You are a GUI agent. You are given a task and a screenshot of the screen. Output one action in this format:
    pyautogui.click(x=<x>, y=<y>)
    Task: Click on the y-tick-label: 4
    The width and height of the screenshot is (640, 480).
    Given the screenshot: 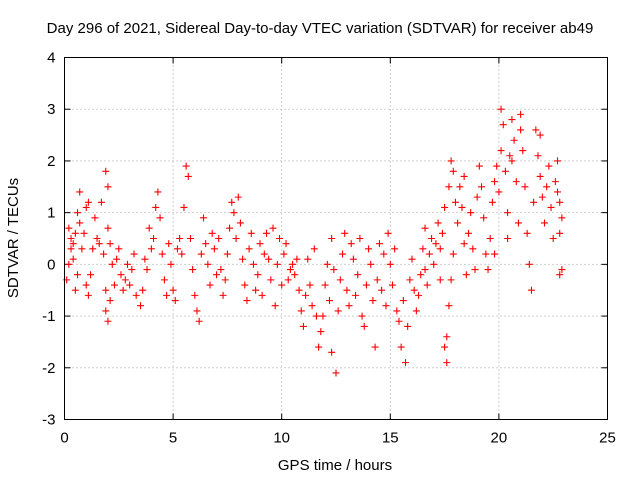 What is the action you would take?
    pyautogui.click(x=51, y=58)
    